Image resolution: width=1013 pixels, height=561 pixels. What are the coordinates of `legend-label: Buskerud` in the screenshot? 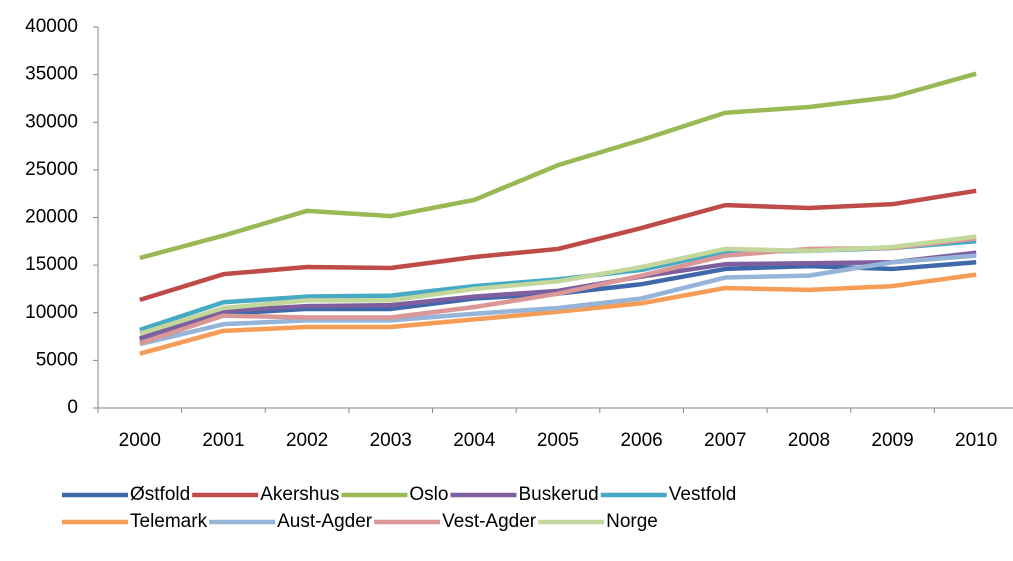 It's located at (558, 494).